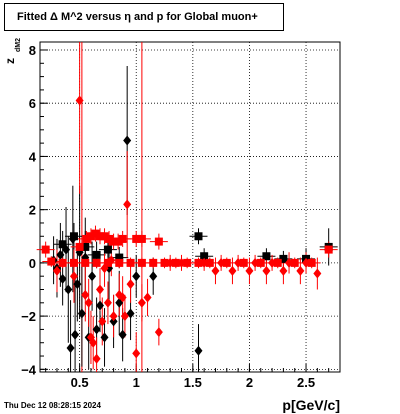  What do you see at coordinates (249, 382) in the screenshot?
I see `x-tick-label: 2` at bounding box center [249, 382].